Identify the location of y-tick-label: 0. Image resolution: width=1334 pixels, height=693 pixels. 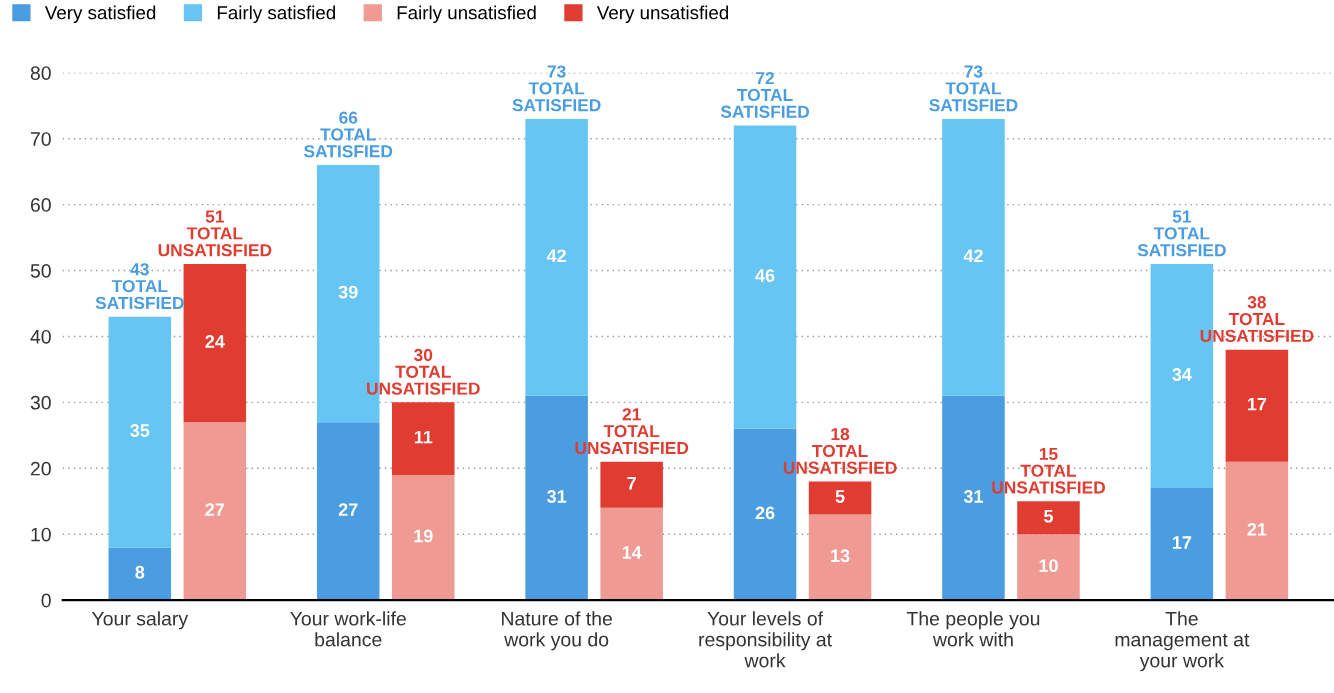
(46, 600).